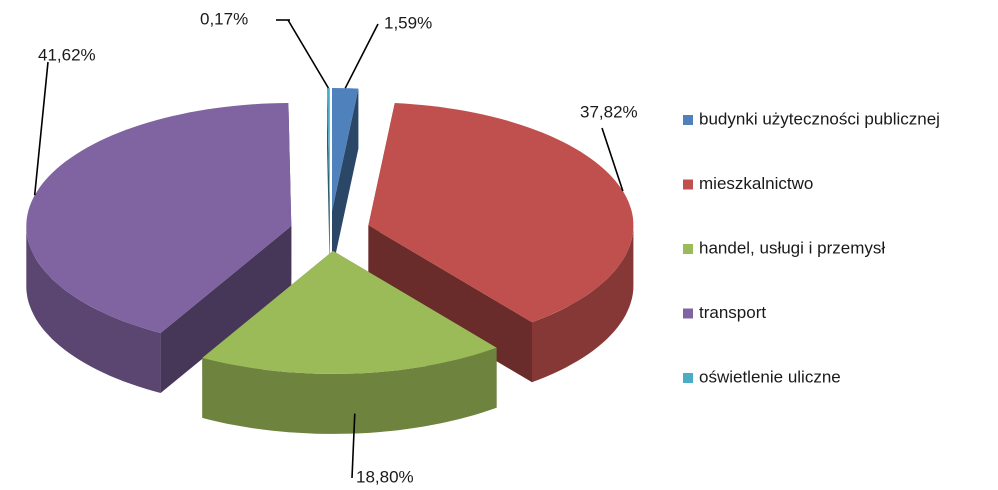 This screenshot has height=490, width=998. What do you see at coordinates (67, 54) in the screenshot?
I see `data-label: 41,62%` at bounding box center [67, 54].